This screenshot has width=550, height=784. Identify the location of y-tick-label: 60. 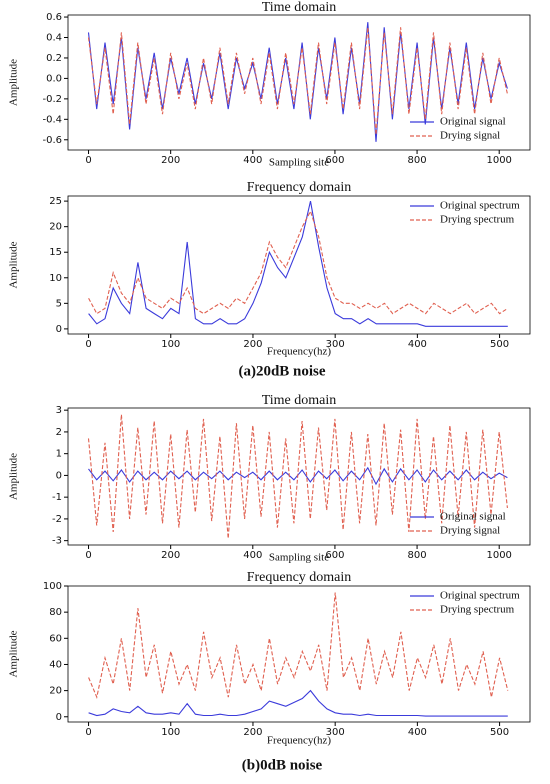
(55, 638).